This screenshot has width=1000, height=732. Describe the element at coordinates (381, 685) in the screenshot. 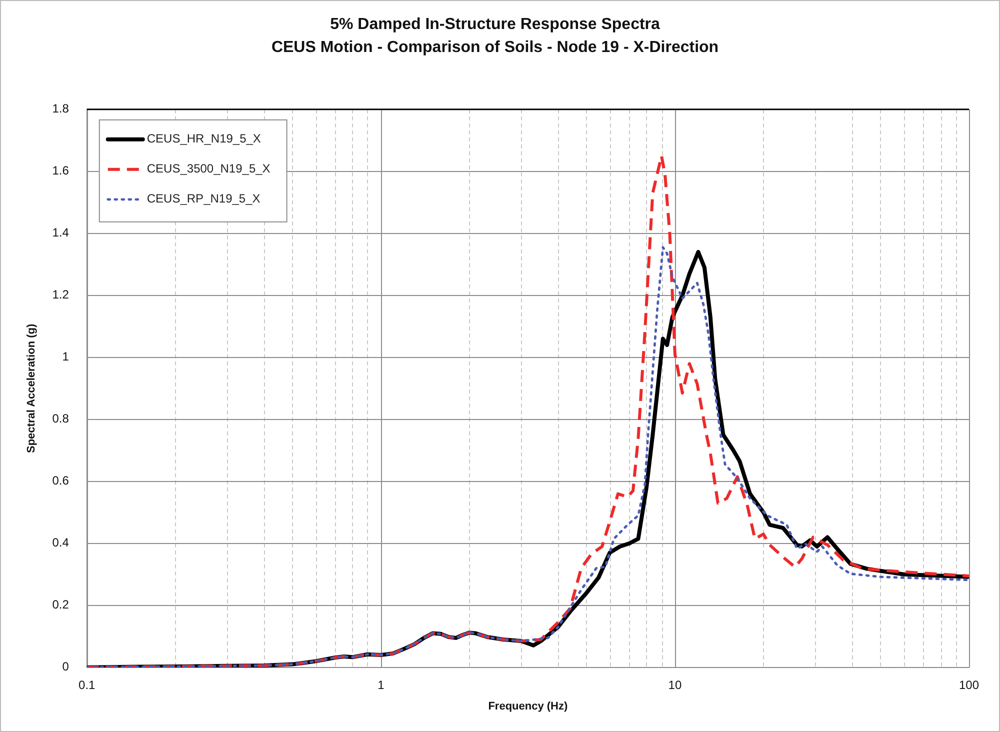

I see `x-tick-label: 1` at that location.